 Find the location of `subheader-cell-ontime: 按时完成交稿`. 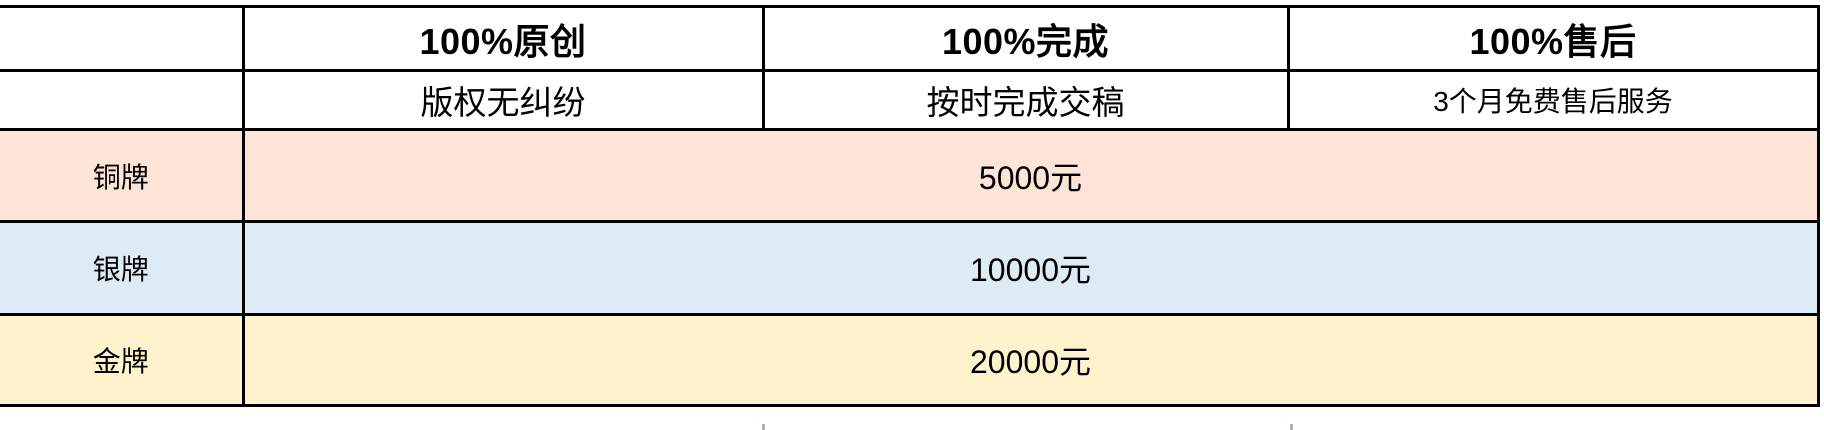

subheader-cell-ontime: 按时完成交稿 is located at coordinates (1026, 100).